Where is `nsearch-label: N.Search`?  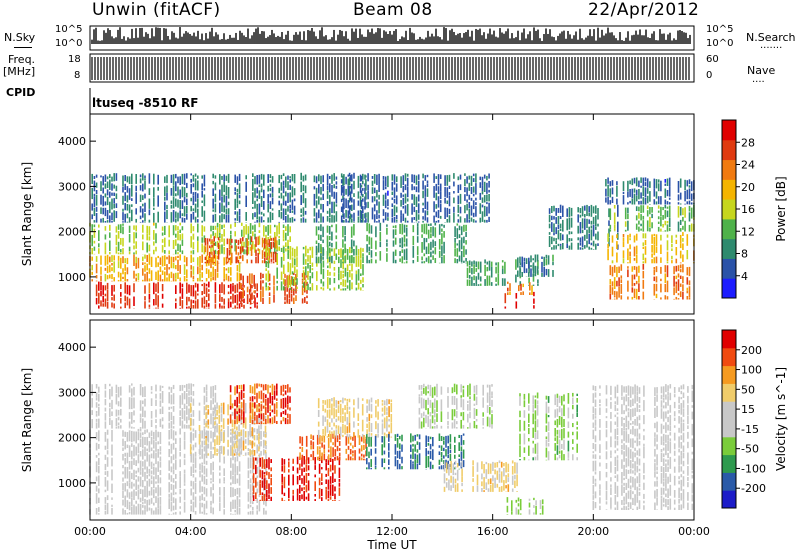 nsearch-label: N.Search is located at coordinates (771, 37).